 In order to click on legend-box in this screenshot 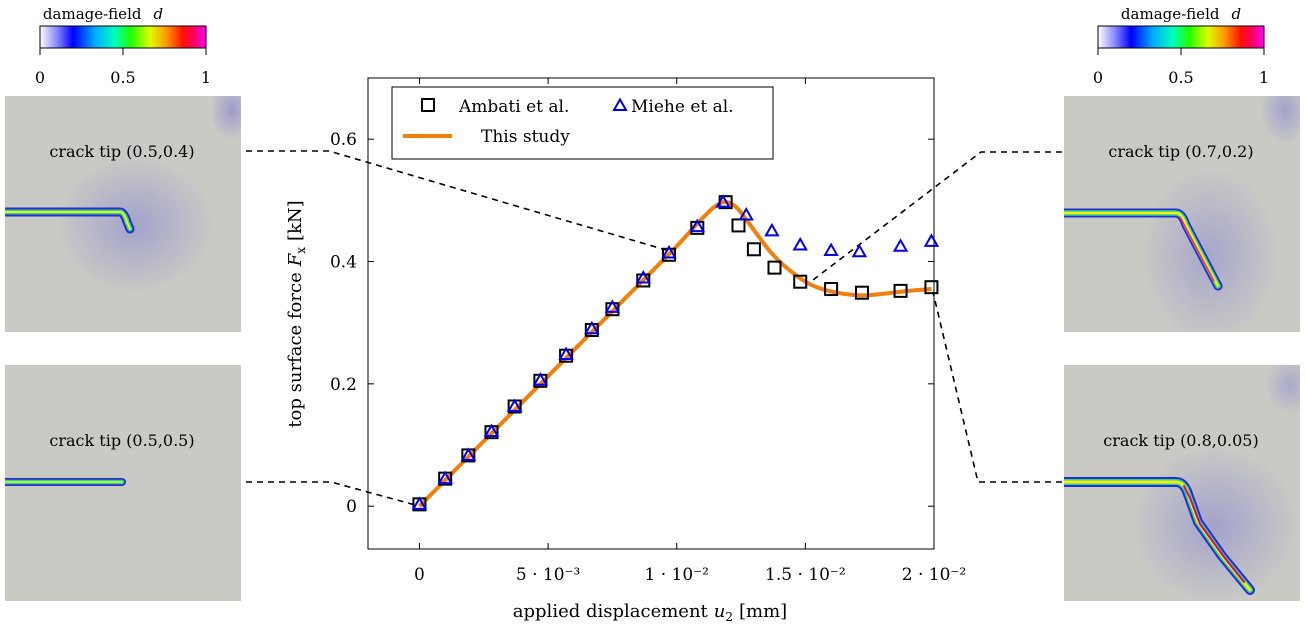, I will do `click(582, 123)`.